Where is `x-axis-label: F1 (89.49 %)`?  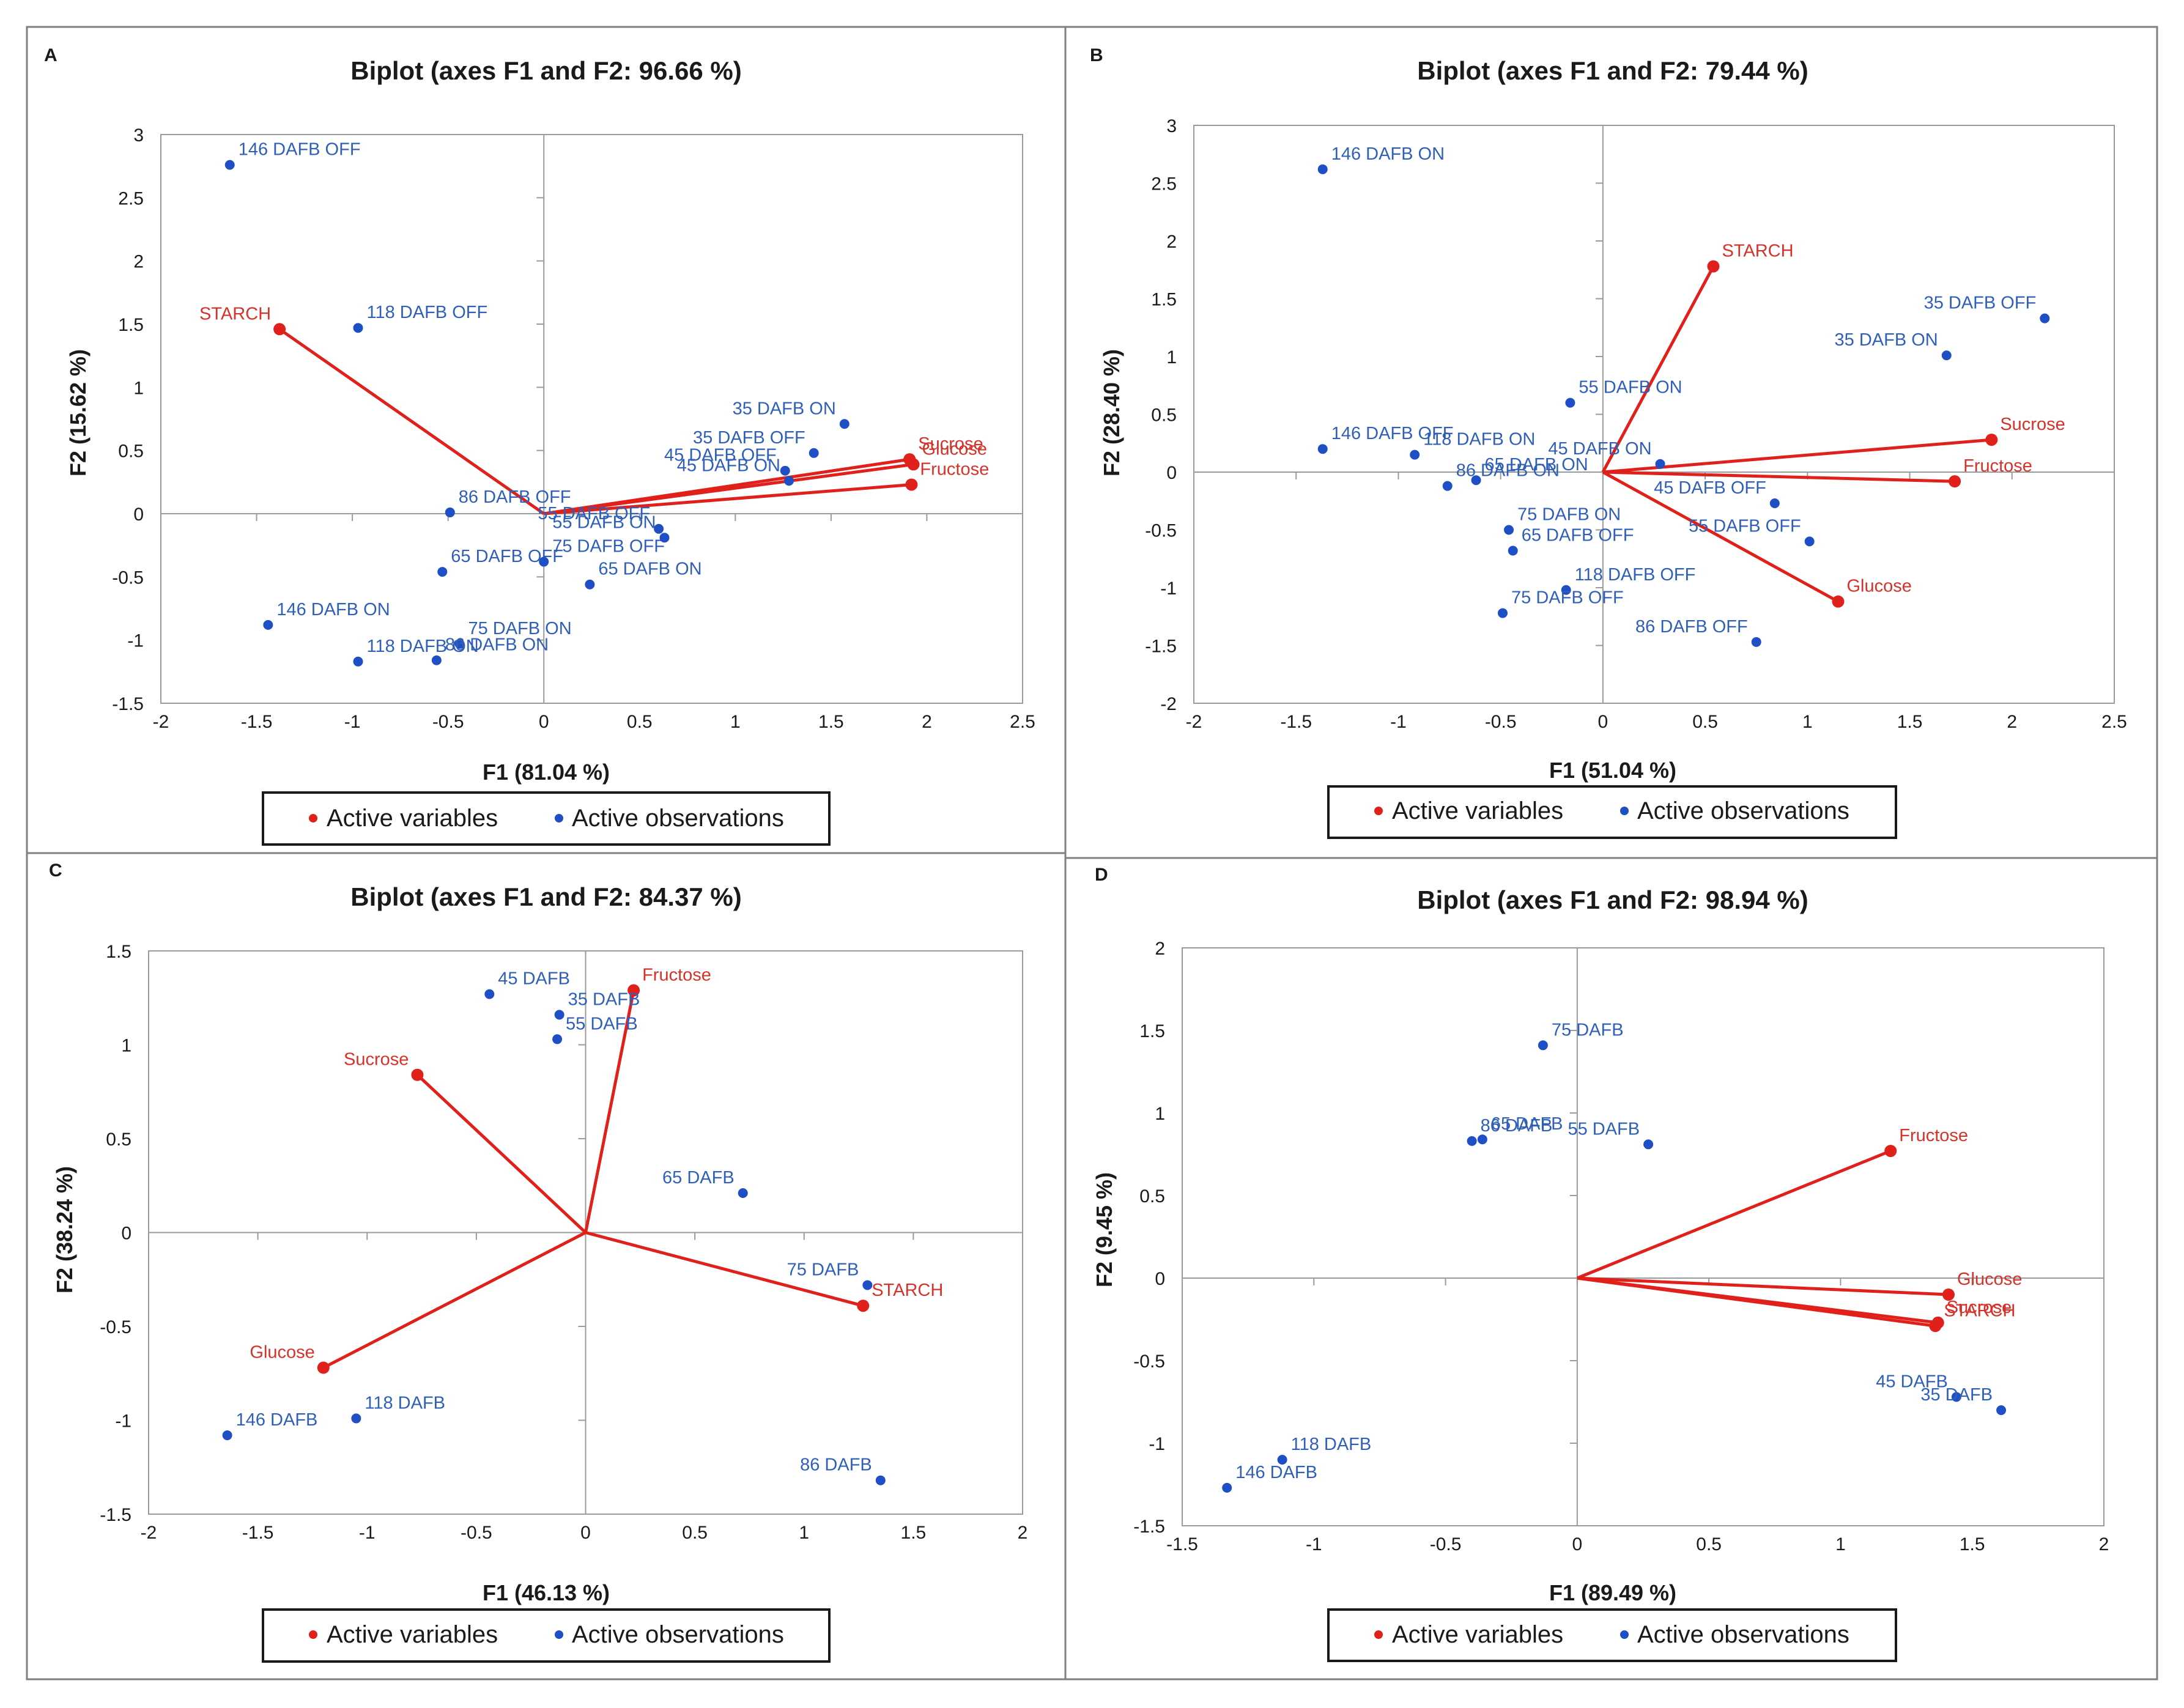
x-axis-label: F1 (89.49 %) is located at coordinates (1612, 1592).